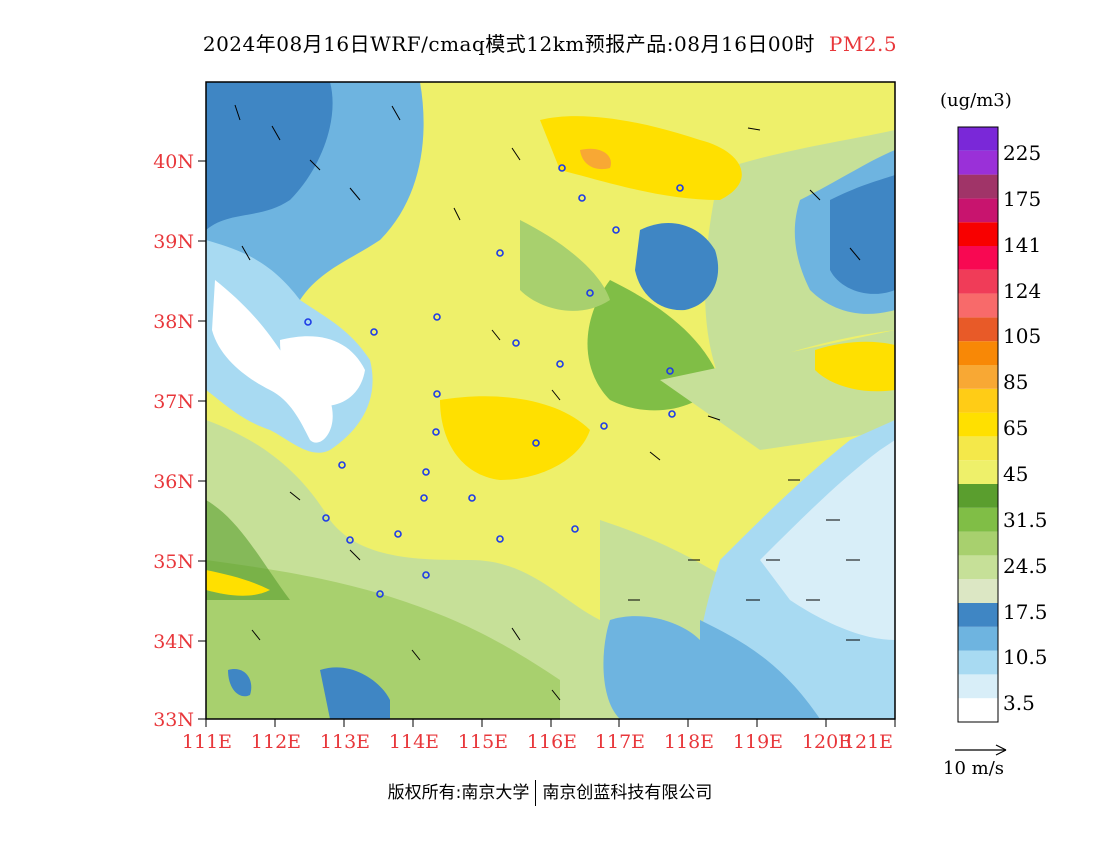 The height and width of the screenshot is (850, 1100). Describe the element at coordinates (173, 482) in the screenshot. I see `lat-label: 36N` at that location.